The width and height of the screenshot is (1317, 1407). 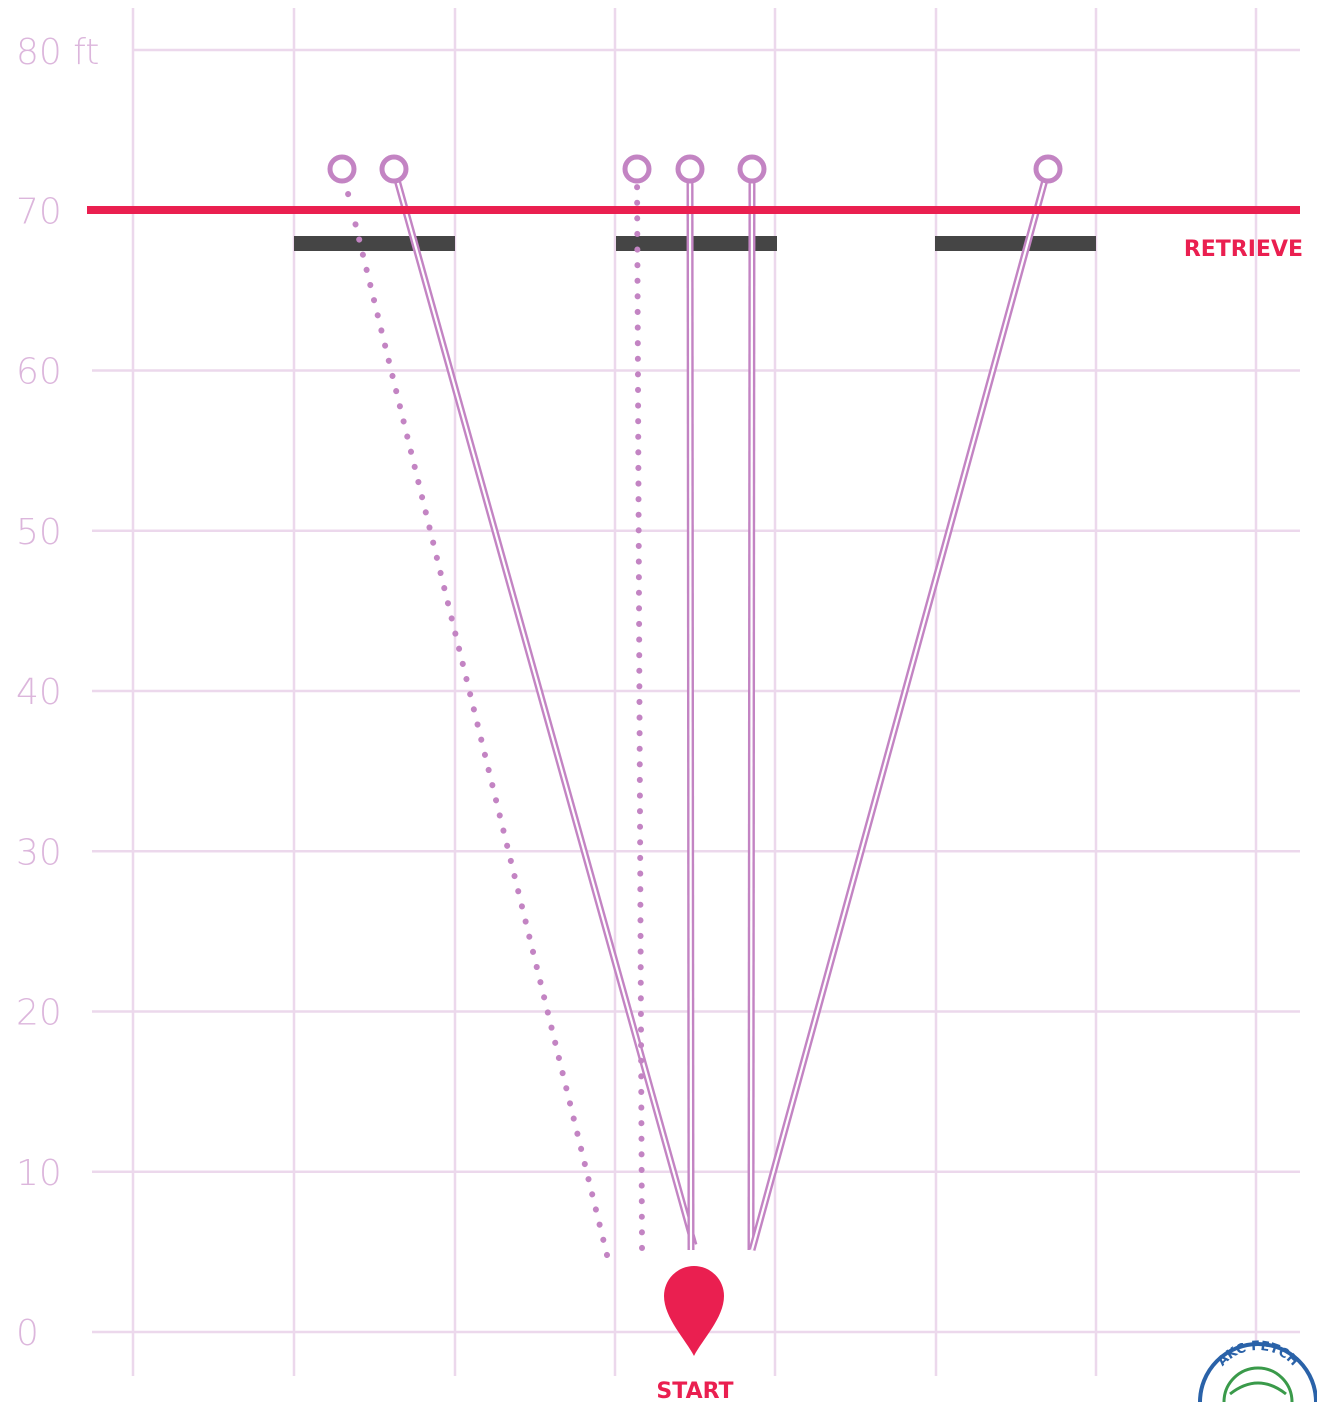 I want to click on y-axis-unit-label: 80 ft, so click(x=57, y=52).